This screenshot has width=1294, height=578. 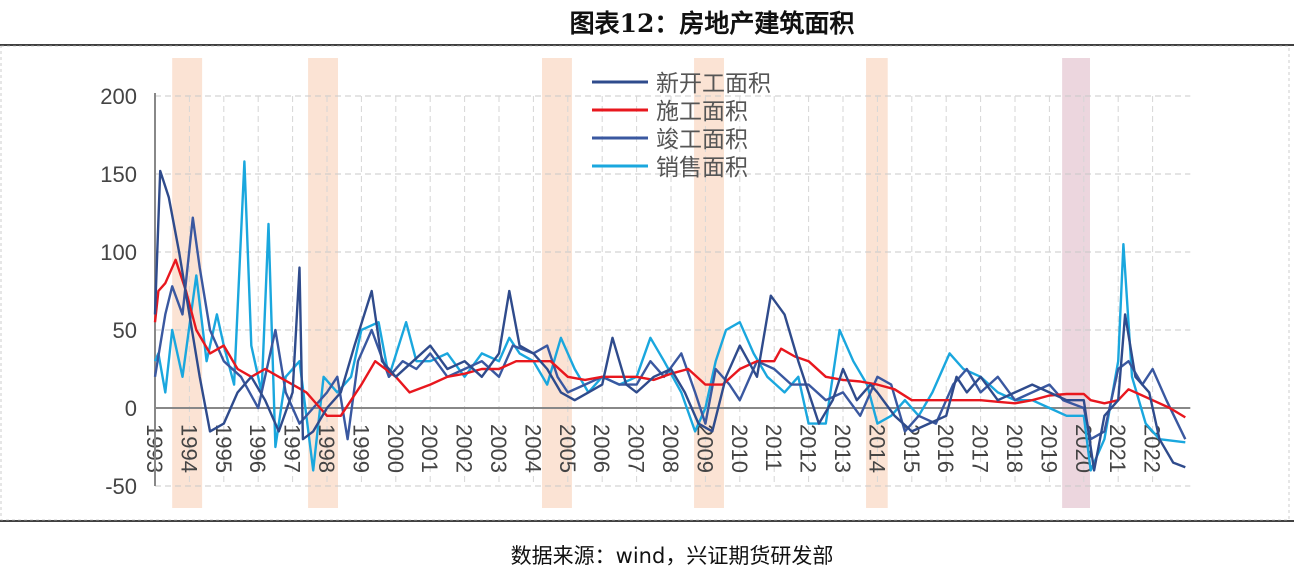 What do you see at coordinates (704, 448) in the screenshot?
I see `x-tick-label: 2009` at bounding box center [704, 448].